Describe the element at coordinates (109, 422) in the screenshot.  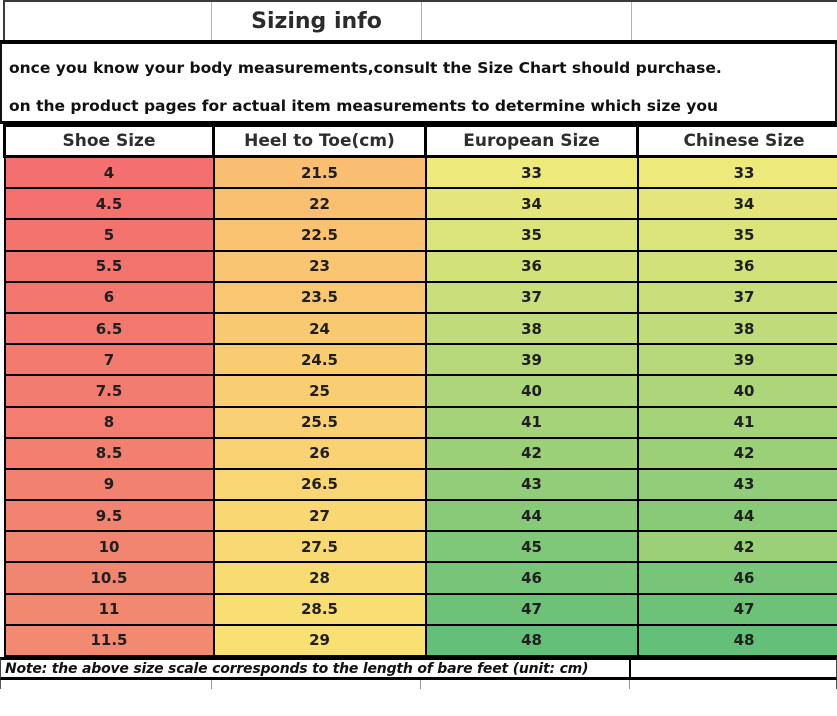
I see `size-cell: 8` at that location.